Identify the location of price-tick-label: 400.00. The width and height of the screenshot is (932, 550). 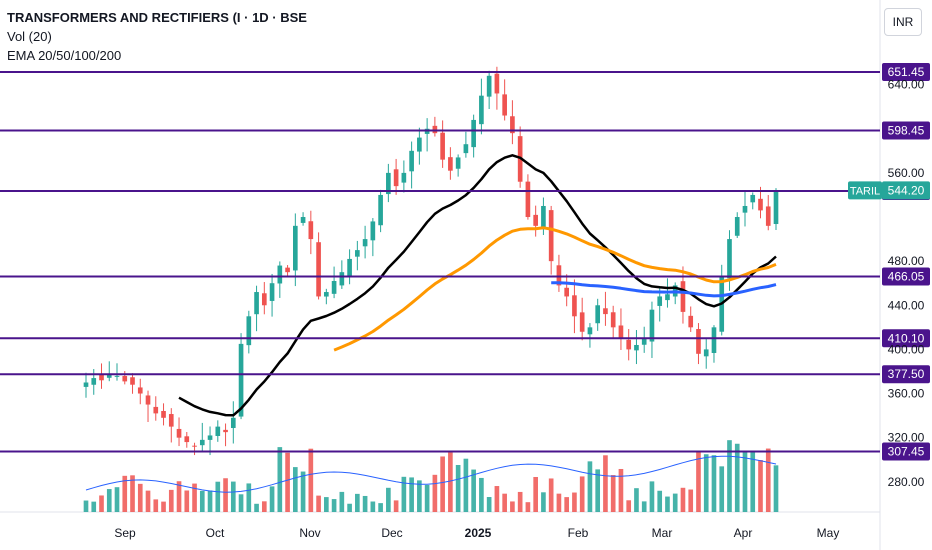
(906, 349).